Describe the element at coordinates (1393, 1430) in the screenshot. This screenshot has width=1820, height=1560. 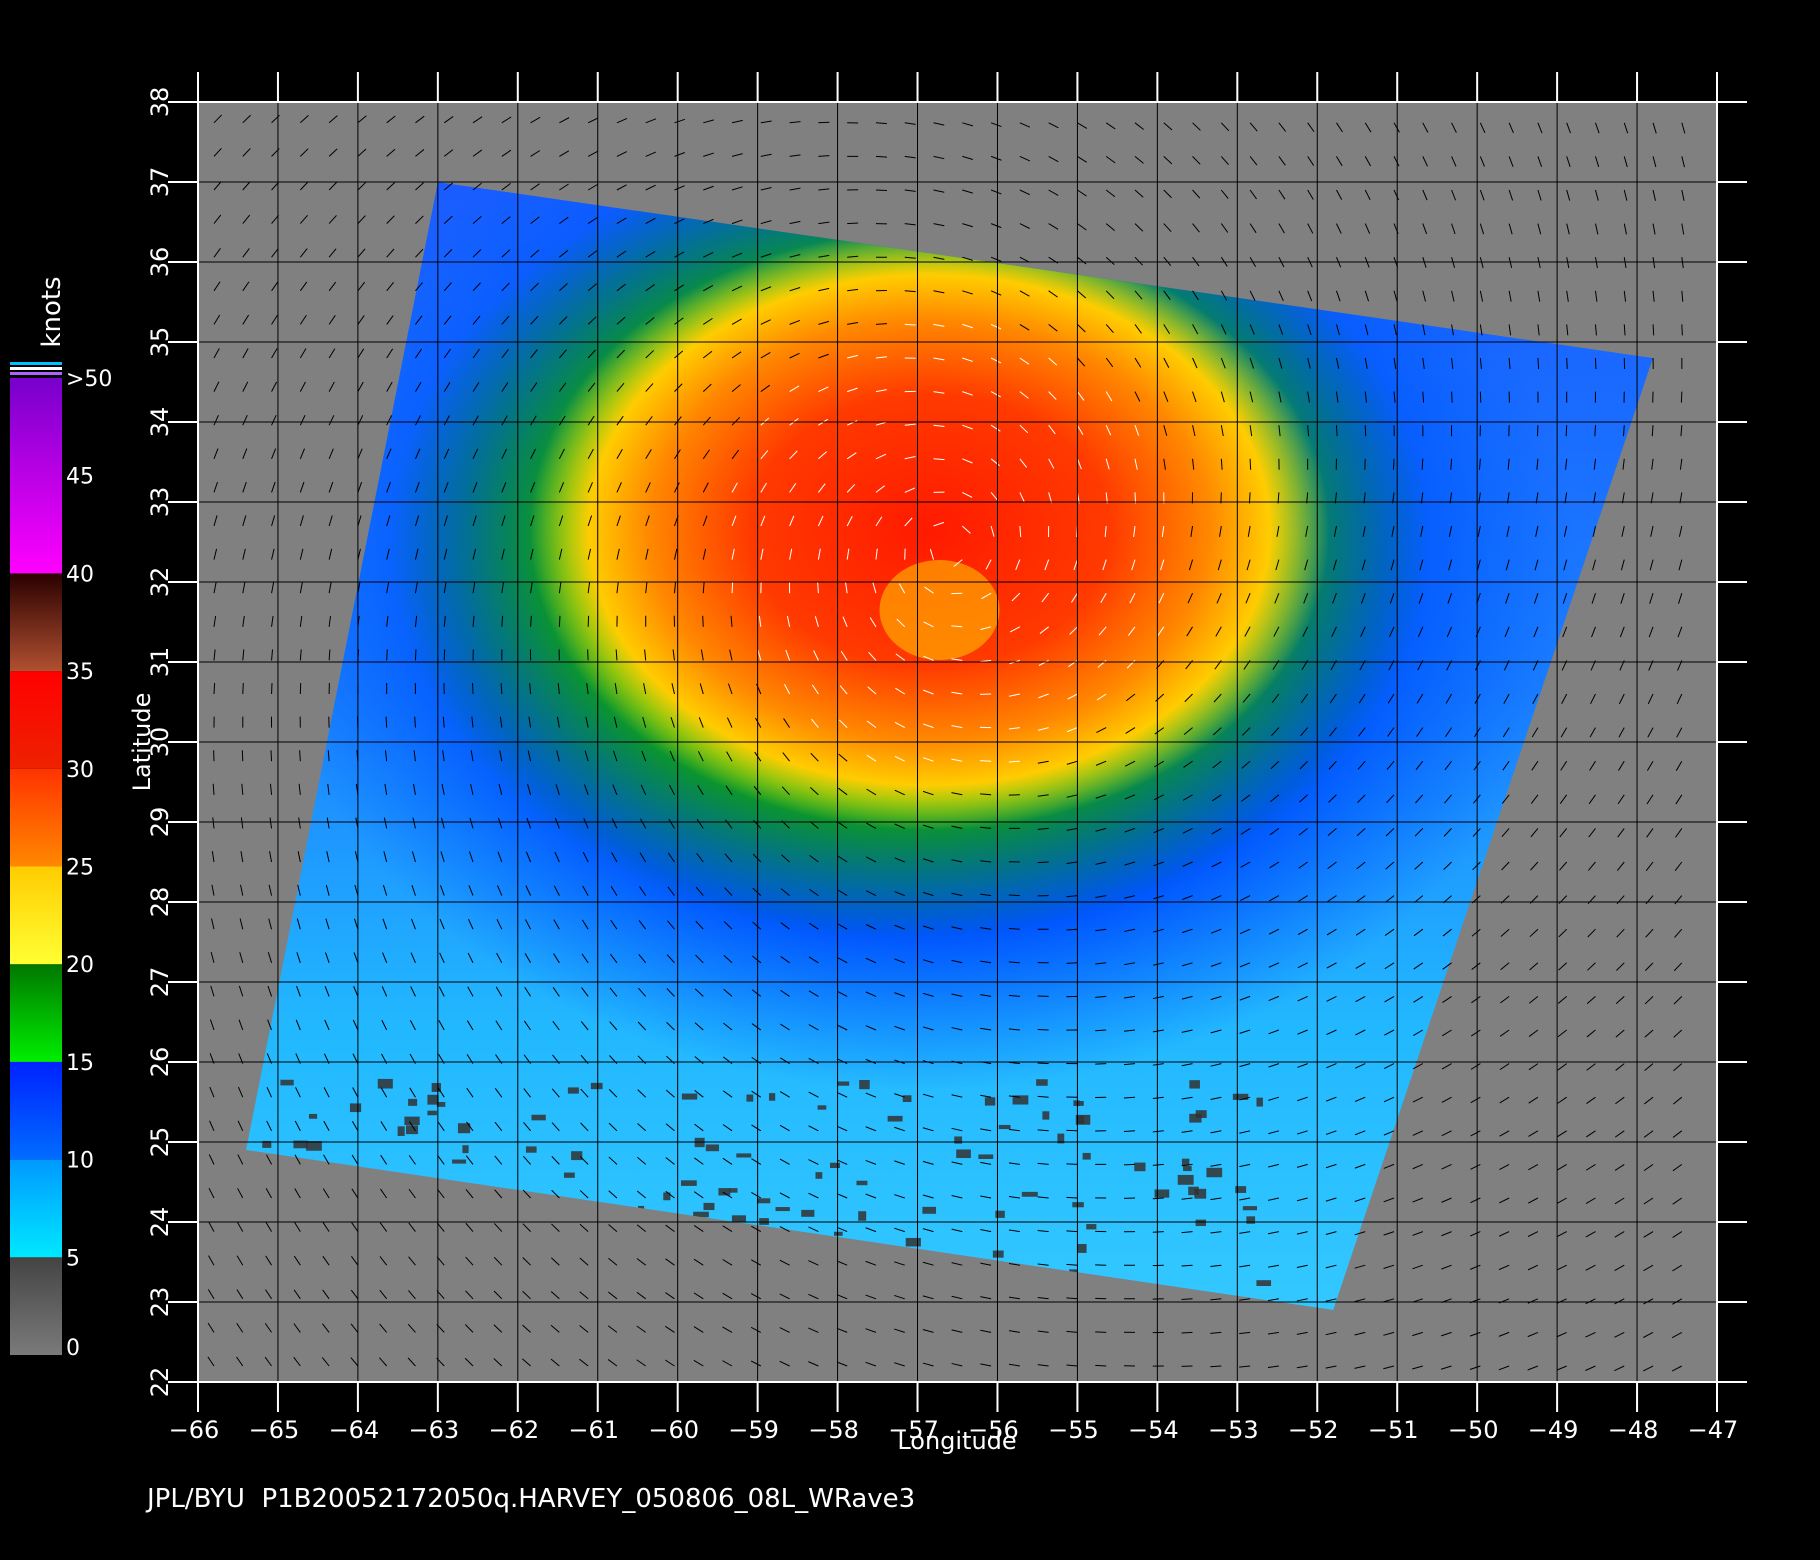
I see `longitude-tick-label: −51` at that location.